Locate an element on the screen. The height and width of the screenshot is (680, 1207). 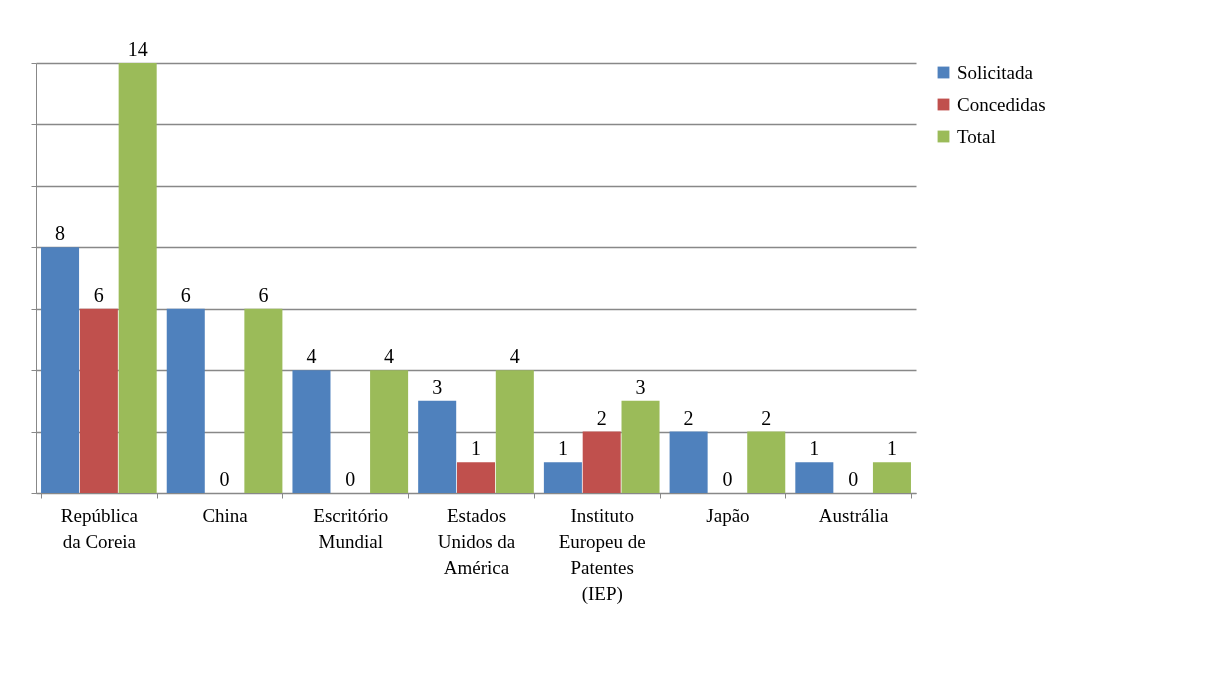
x-tick-label: República da Coreia is located at coordinates (99, 528).